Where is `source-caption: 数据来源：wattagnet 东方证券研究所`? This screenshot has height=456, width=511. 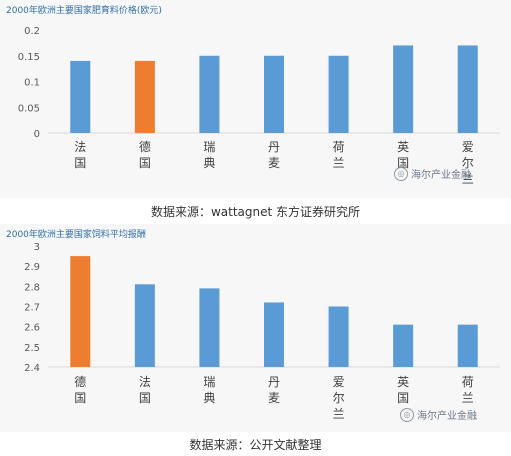 source-caption: 数据来源：wattagnet 东方证券研究所 is located at coordinates (255, 212).